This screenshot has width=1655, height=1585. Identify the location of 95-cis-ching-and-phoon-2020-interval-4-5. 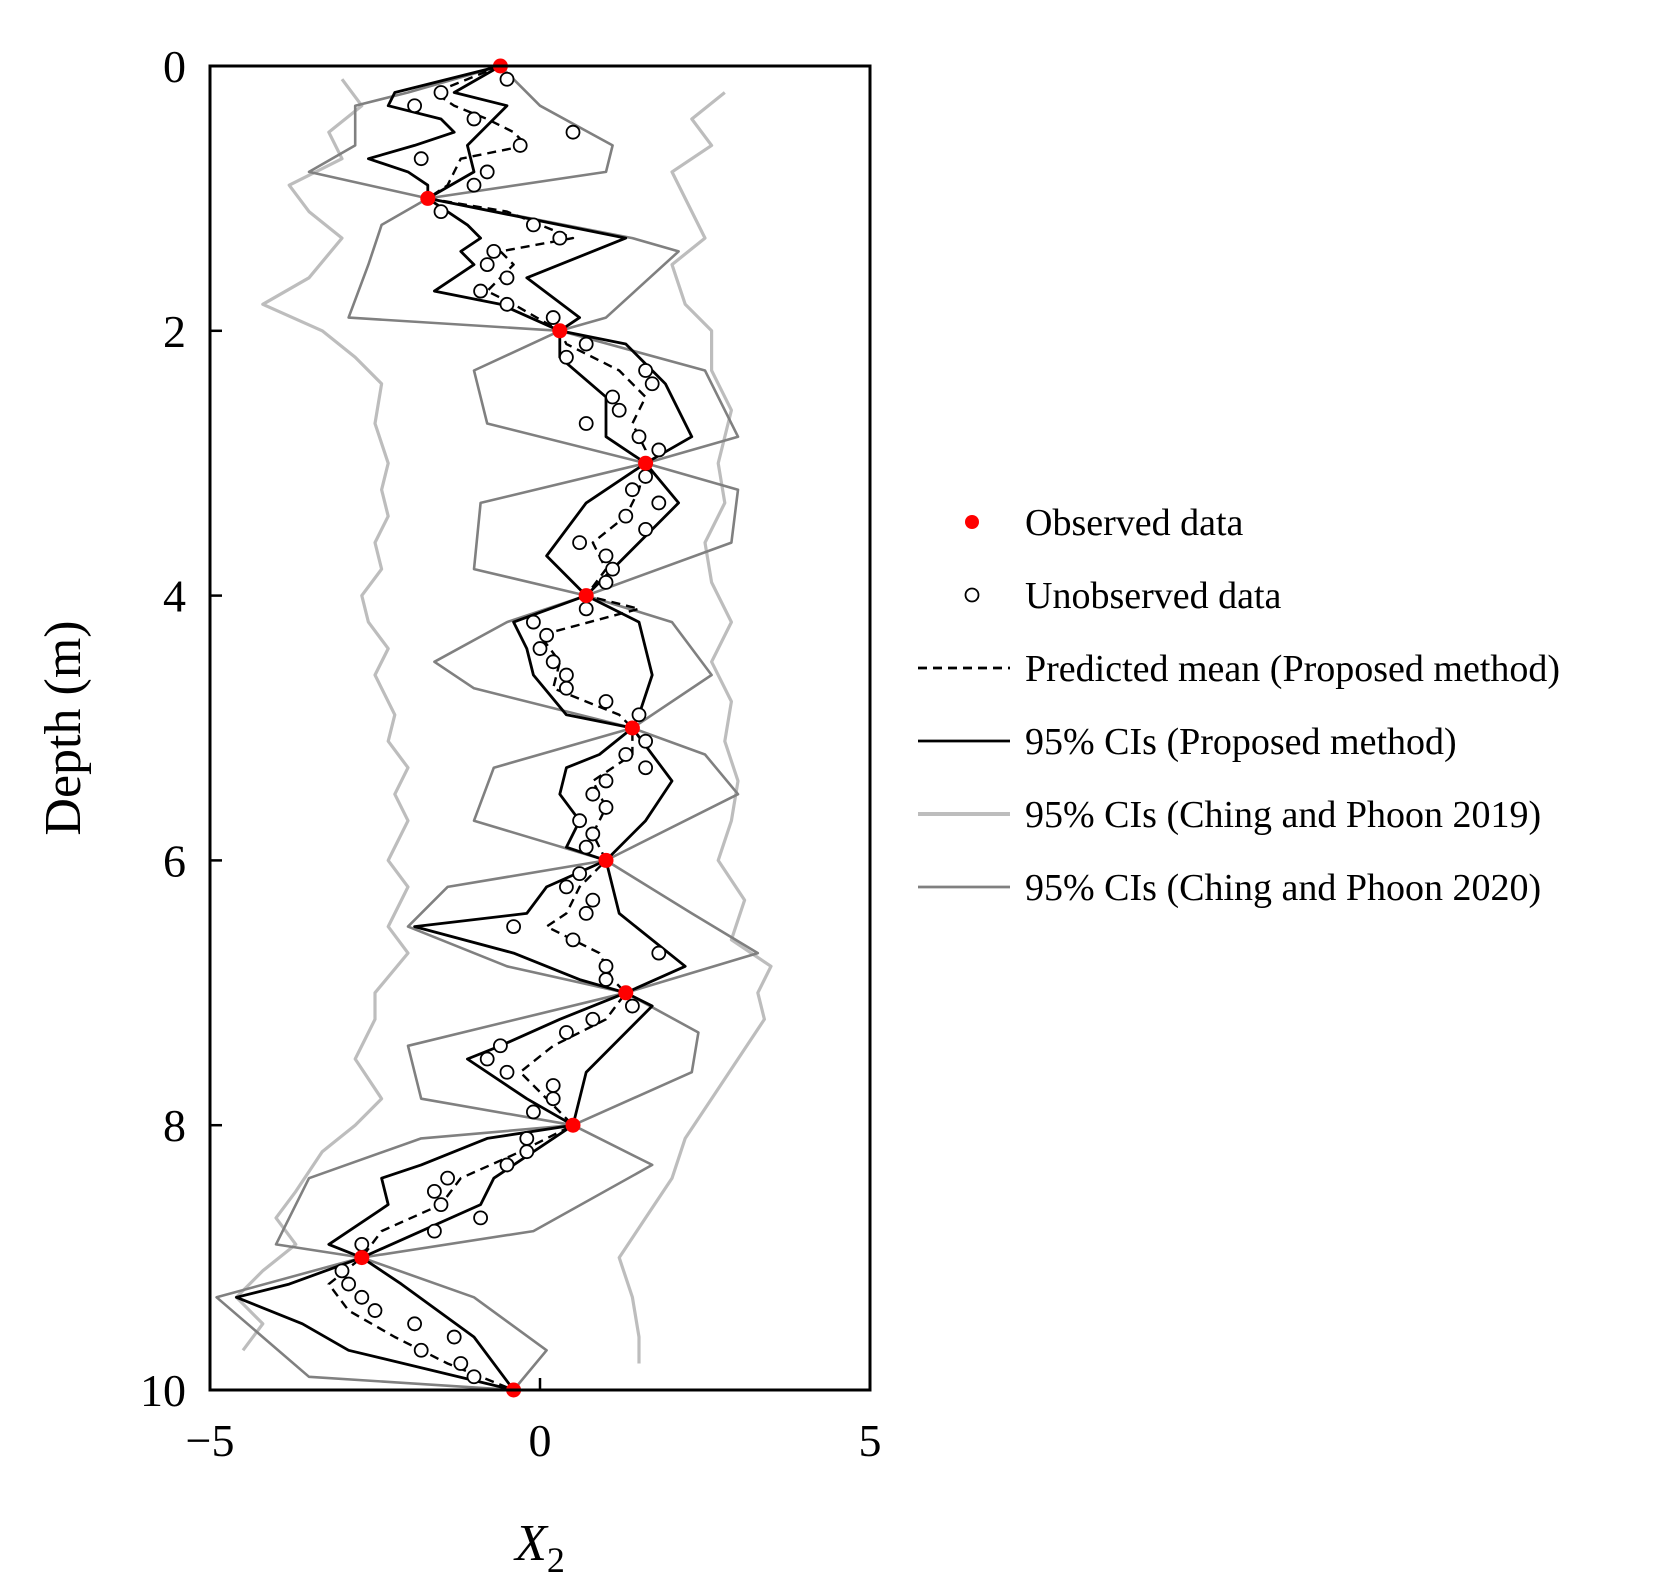
(573, 662).